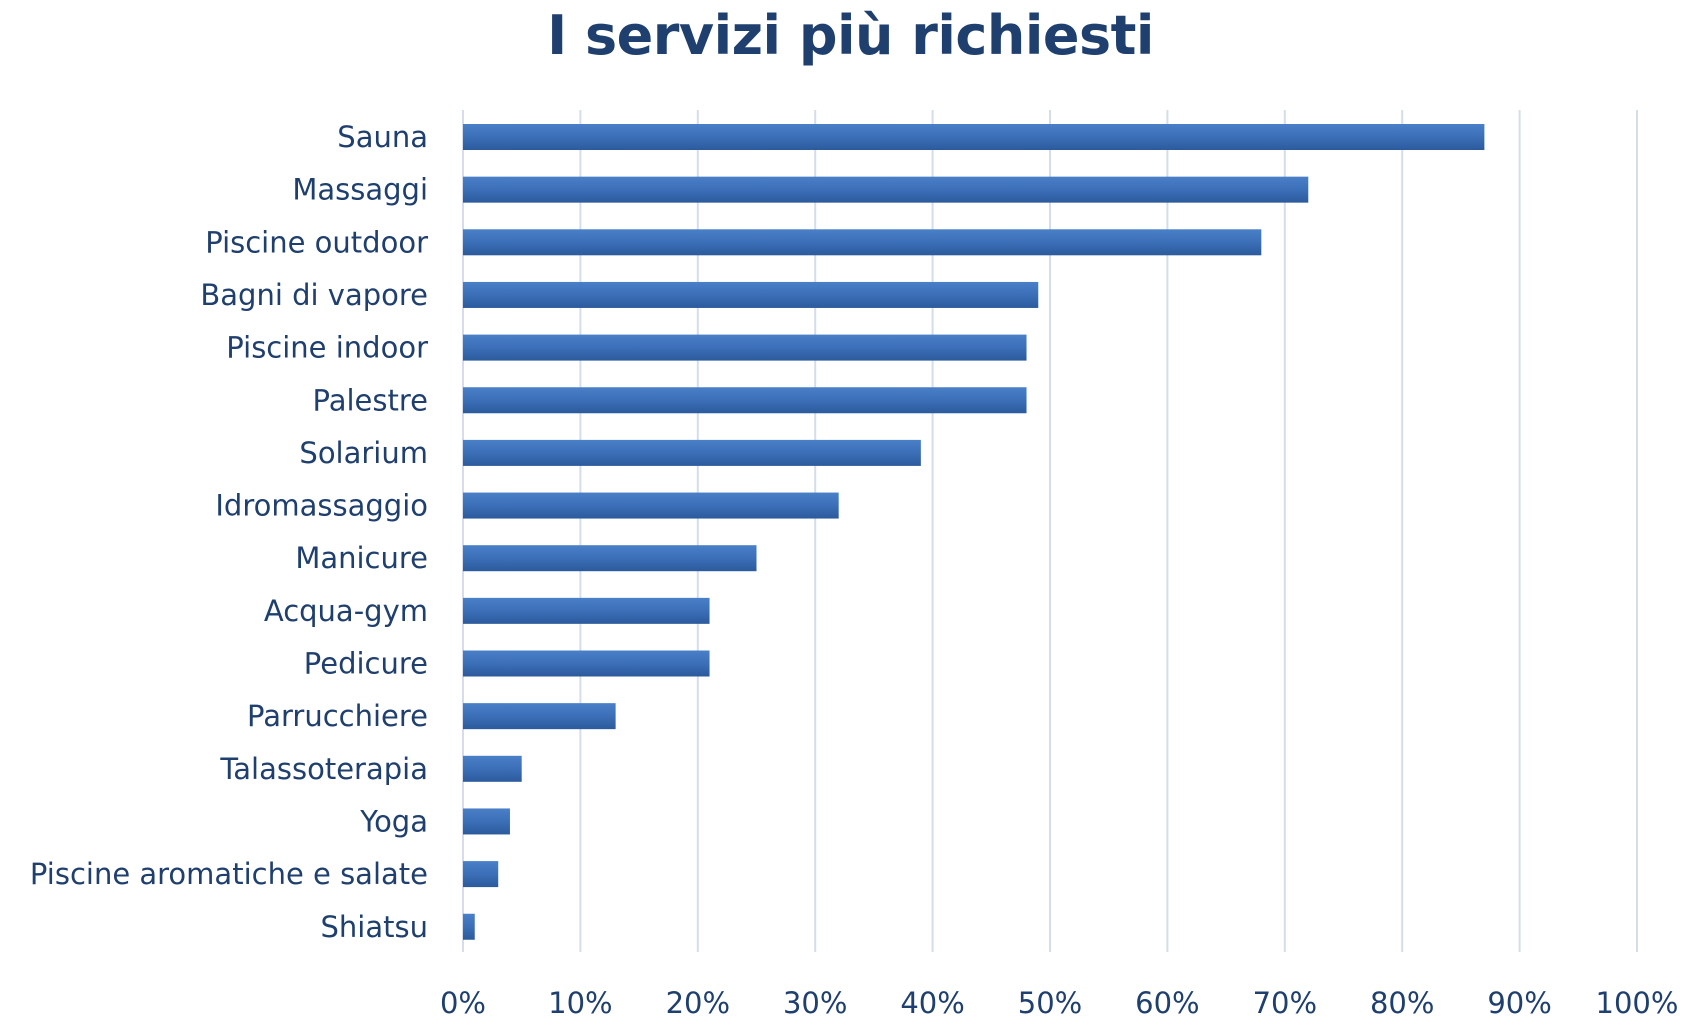 Image resolution: width=1701 pixels, height=1029 pixels. Describe the element at coordinates (346, 611) in the screenshot. I see `category-label: Acqua-gym` at that location.